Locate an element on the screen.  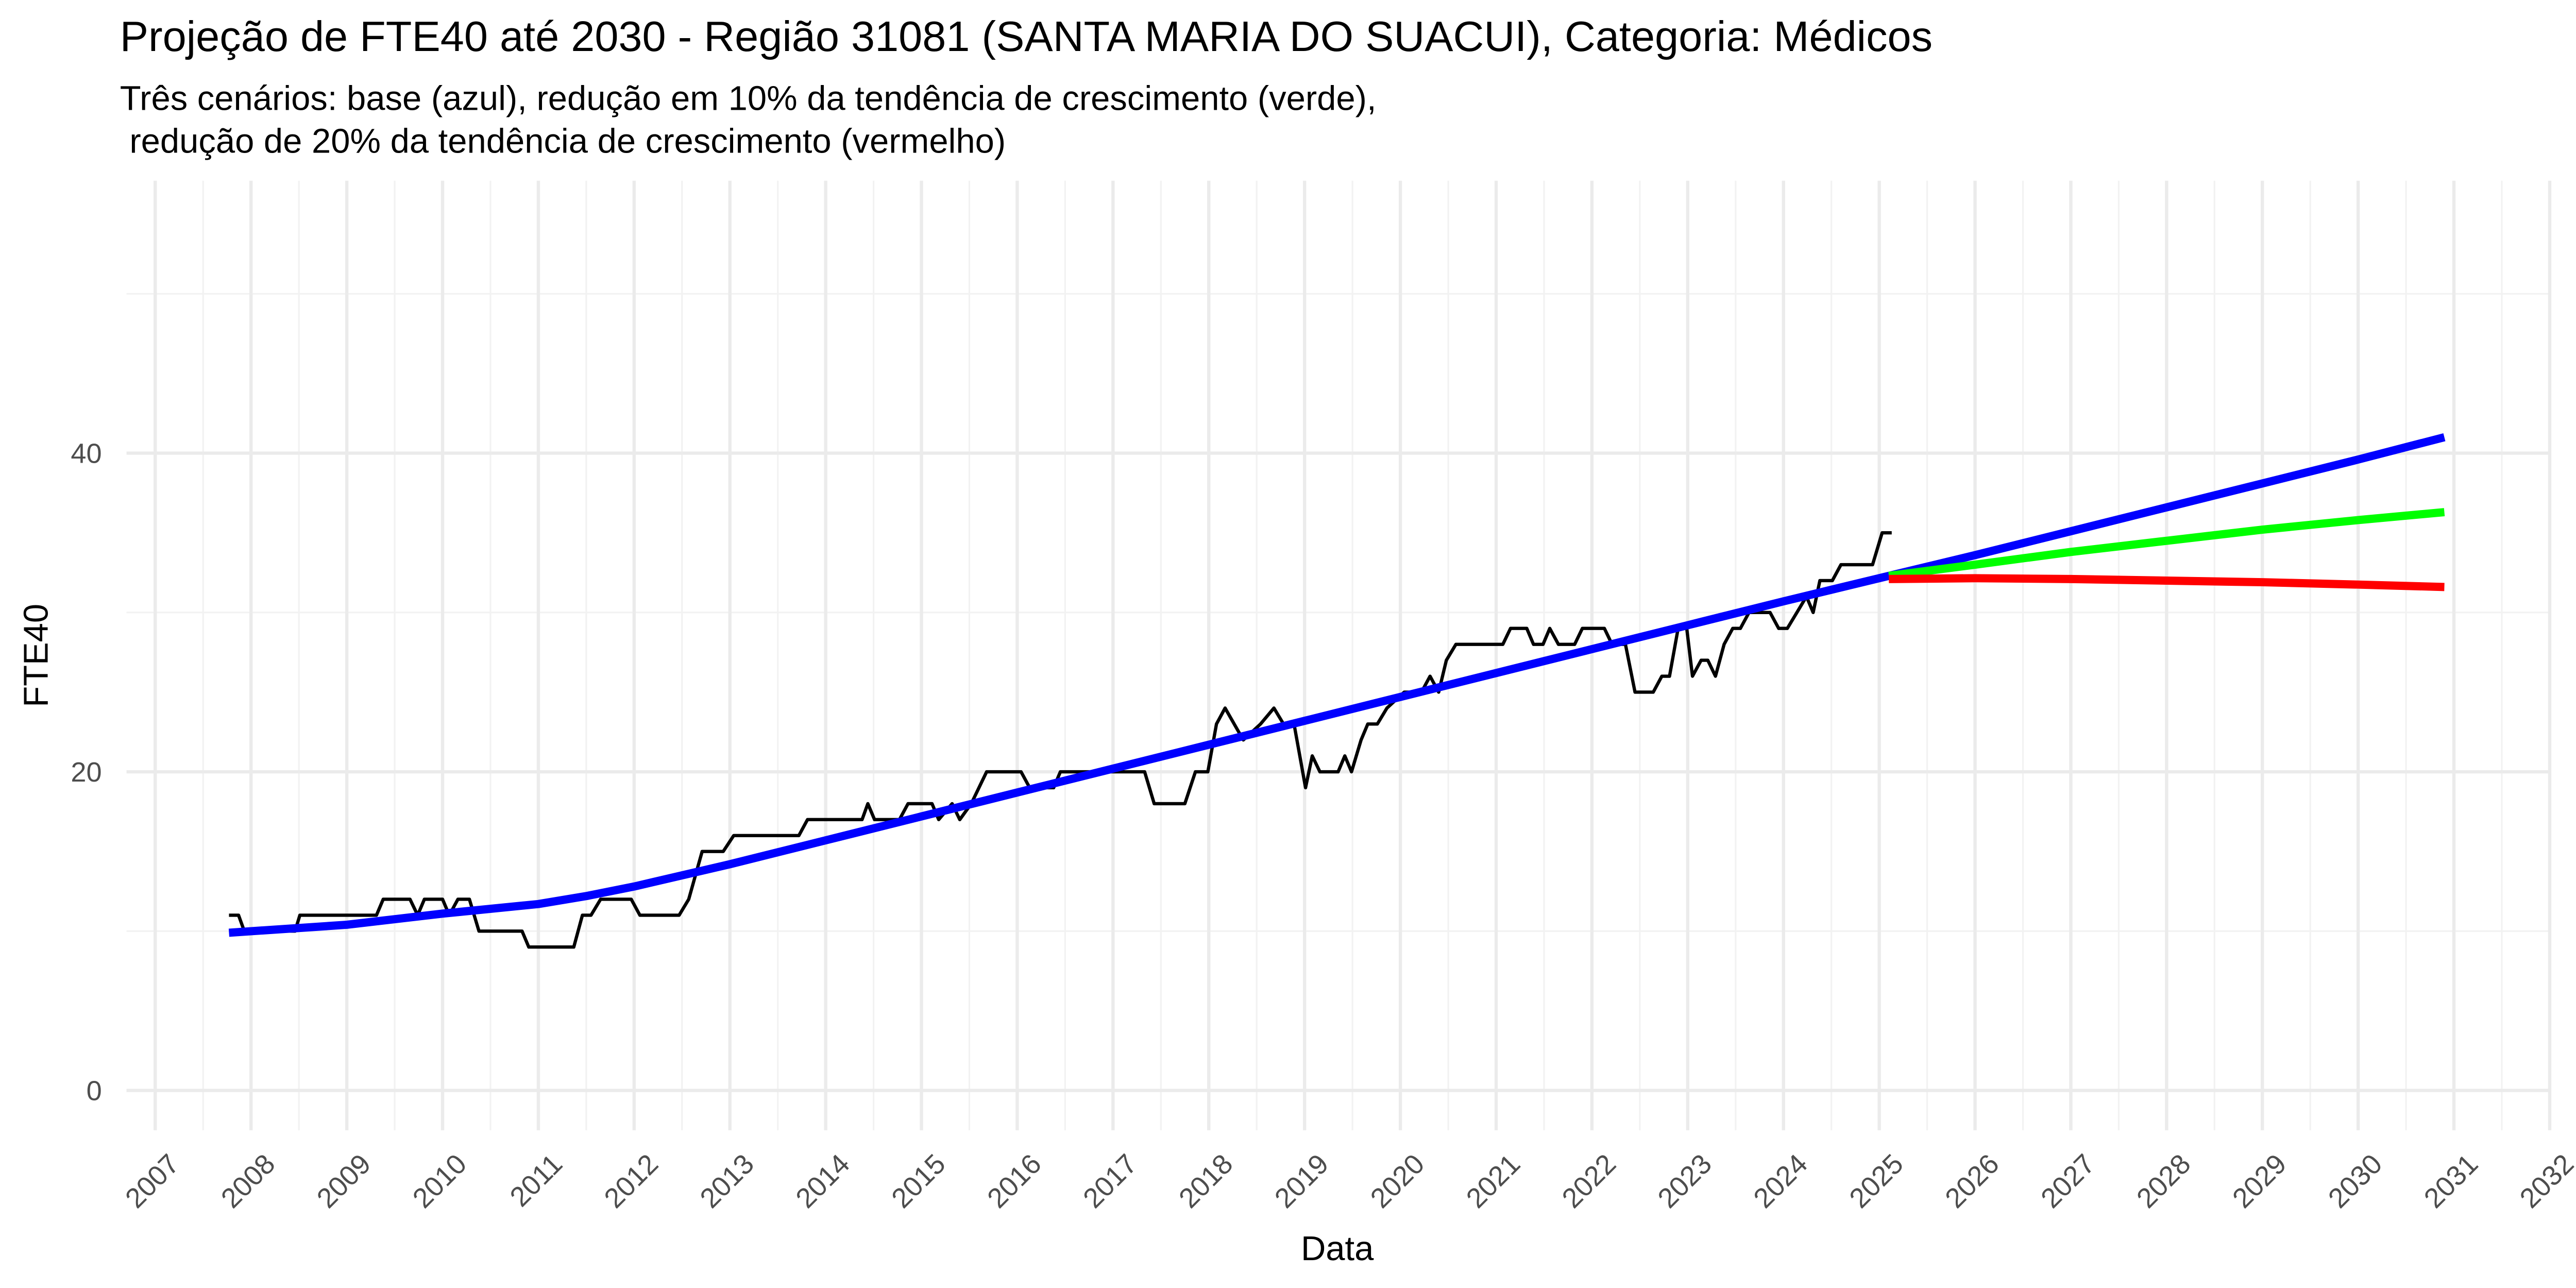
y-tick-label: 0 is located at coordinates (95, 1091).